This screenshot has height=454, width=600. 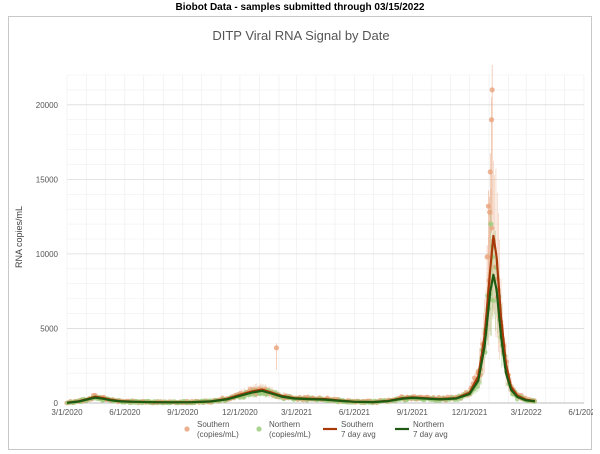 I want to click on x-tick-label: 3/1/2020, so click(x=67, y=412).